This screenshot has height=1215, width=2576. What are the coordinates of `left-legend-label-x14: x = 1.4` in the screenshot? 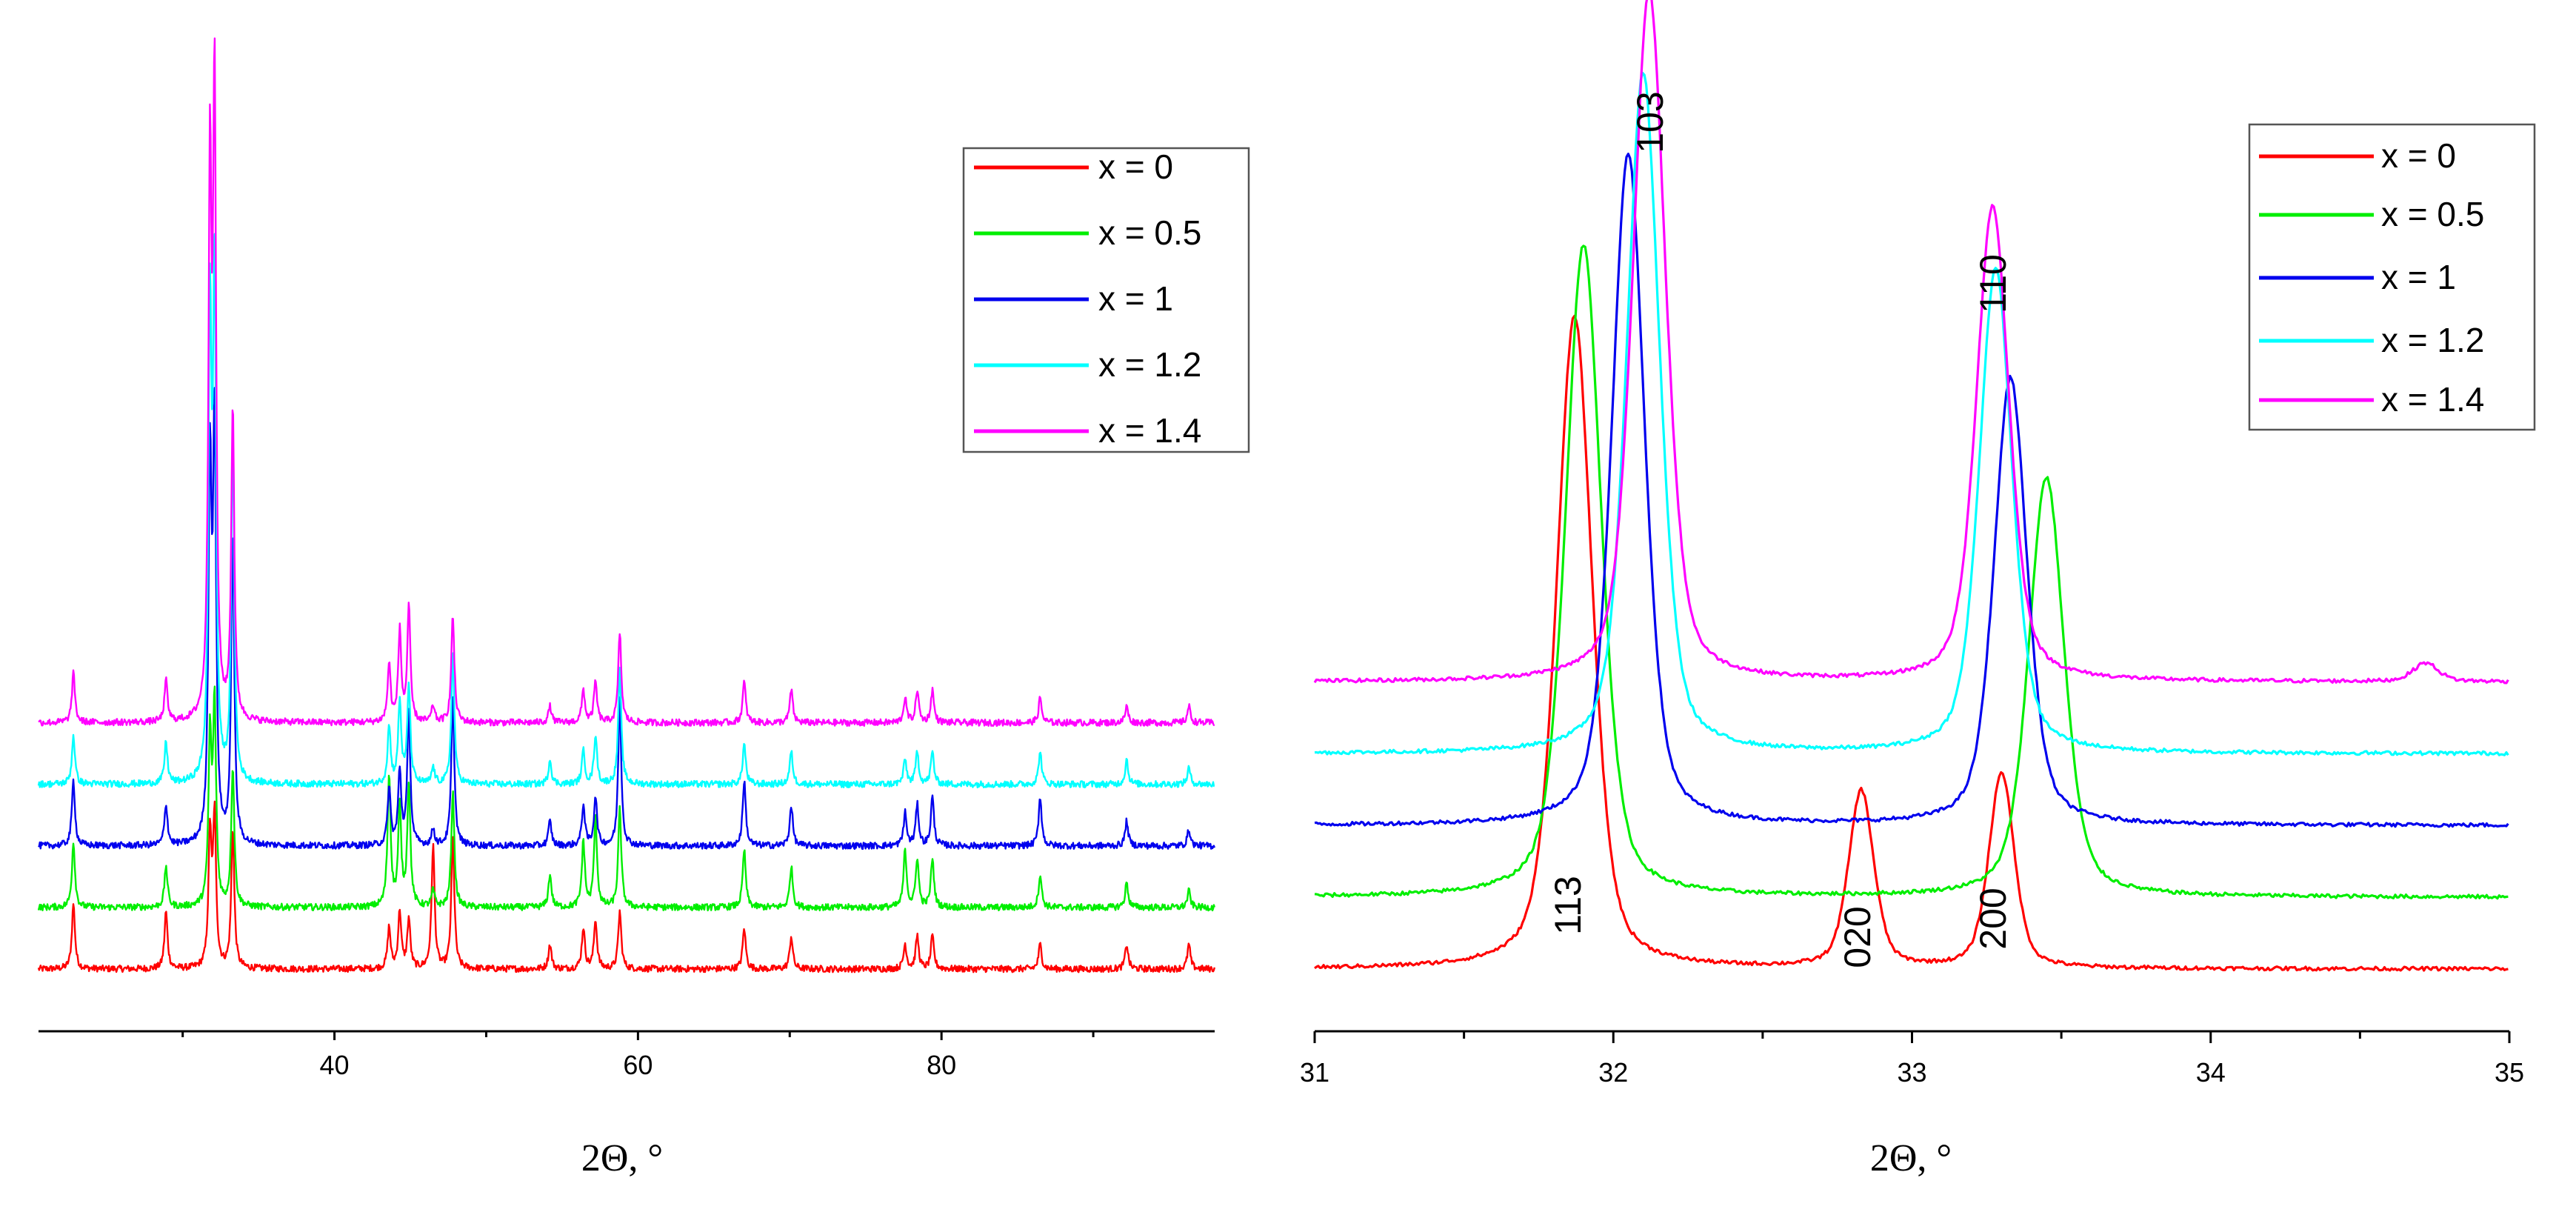 It's located at (1149, 431).